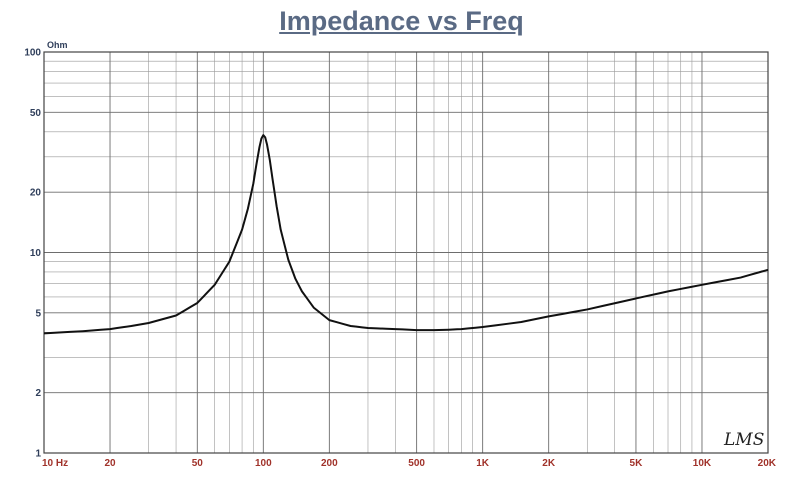  I want to click on x-tick-label: 2K, so click(549, 463).